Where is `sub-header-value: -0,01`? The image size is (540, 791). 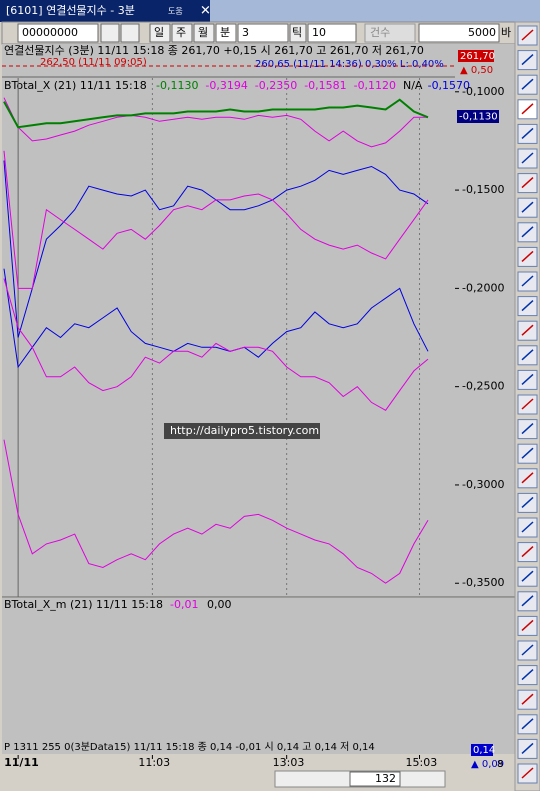
sub-header-value: -0,01 is located at coordinates (184, 604).